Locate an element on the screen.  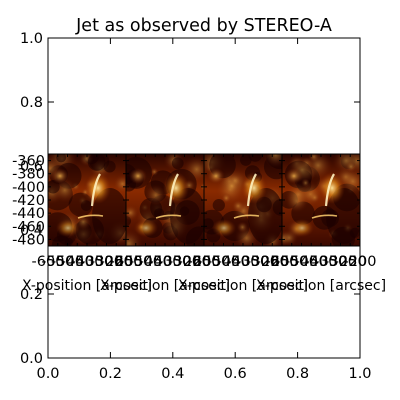
y-tick-label: 0.2 is located at coordinates (31, 295).